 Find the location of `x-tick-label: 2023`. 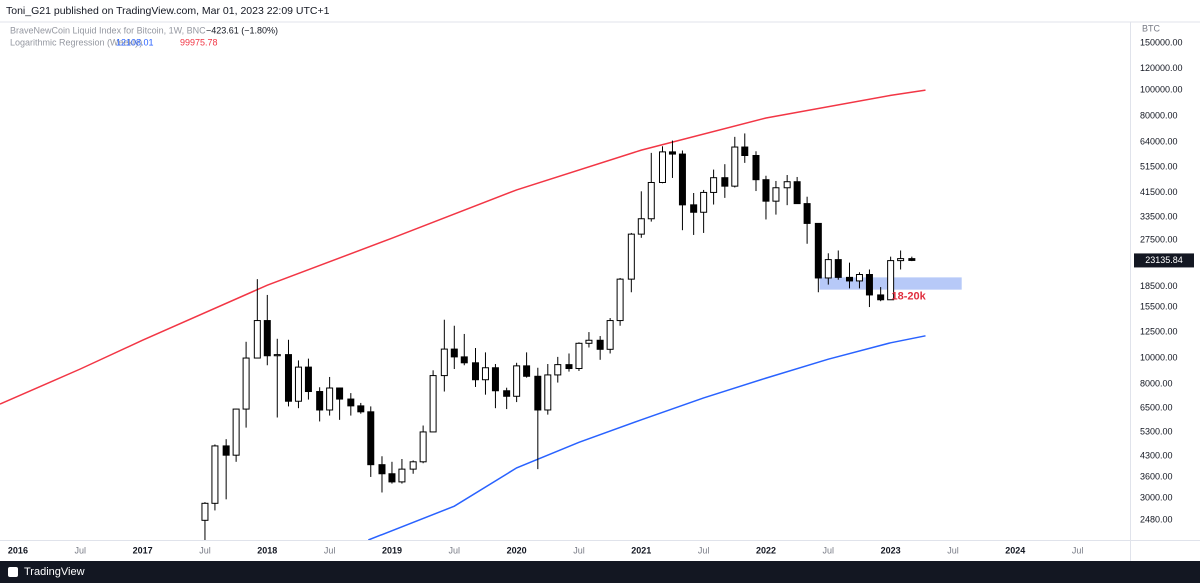

x-tick-label: 2023 is located at coordinates (891, 550).